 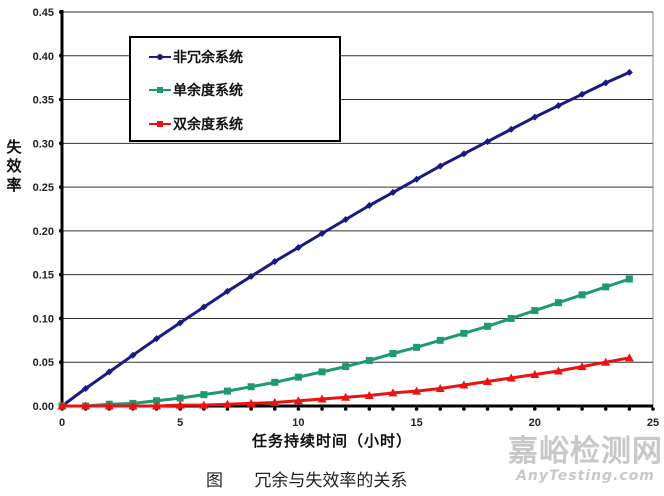 What do you see at coordinates (359, 418) in the screenshot?
I see `x-axis-ticks: 0 5 10 15 20 25` at bounding box center [359, 418].